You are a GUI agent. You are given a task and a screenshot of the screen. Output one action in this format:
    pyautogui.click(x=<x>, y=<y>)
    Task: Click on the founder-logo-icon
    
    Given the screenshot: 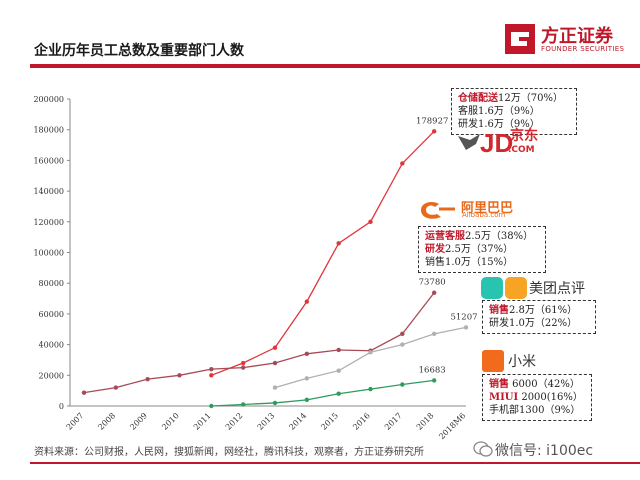 What is the action you would take?
    pyautogui.click(x=520, y=39)
    